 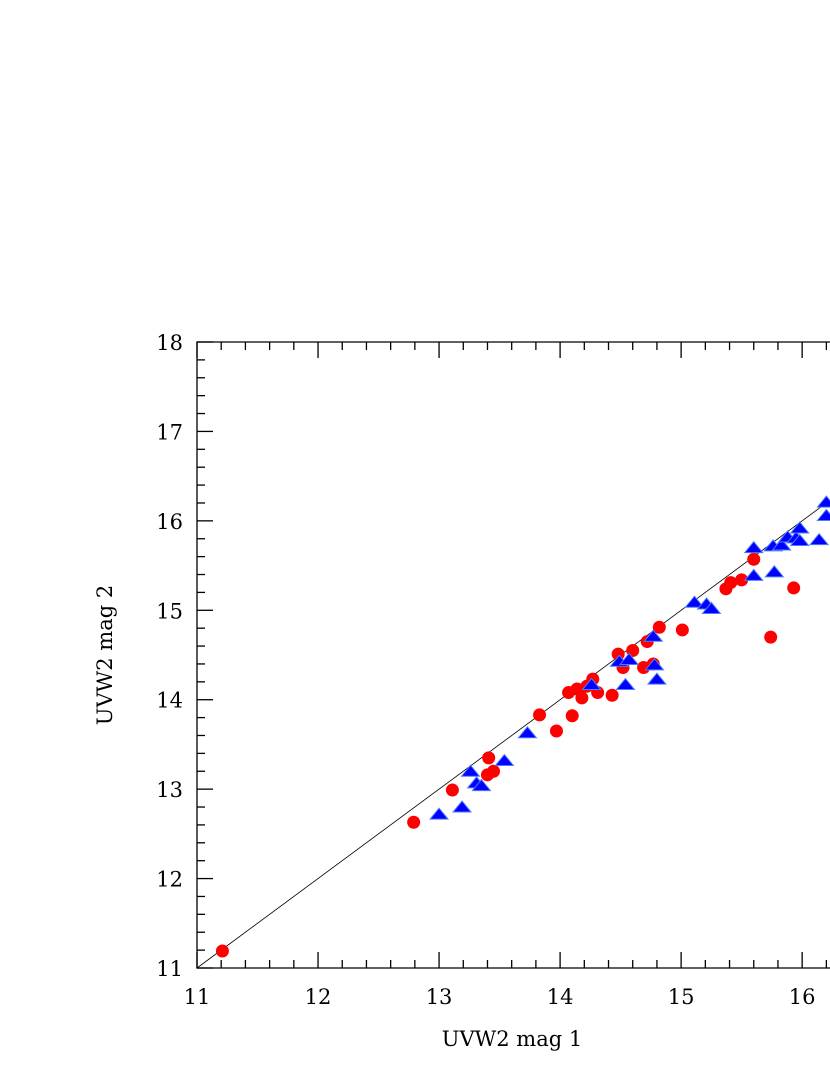 I want to click on y-tick-label: 12, so click(x=169, y=880).